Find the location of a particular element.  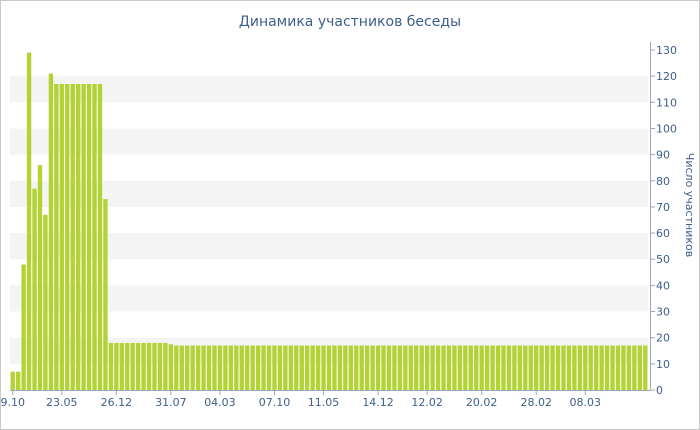

y-tick-label: 60 is located at coordinates (663, 233).